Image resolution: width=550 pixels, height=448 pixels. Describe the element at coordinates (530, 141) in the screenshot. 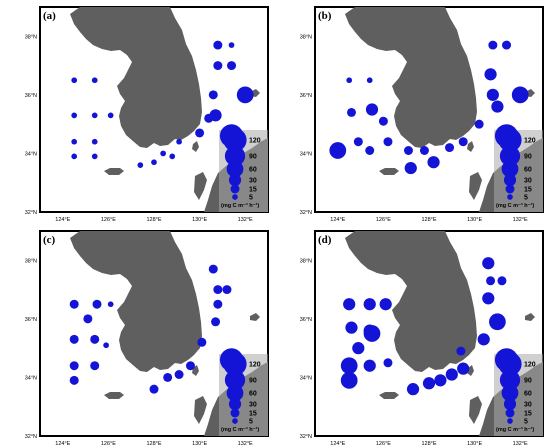

I see `legend-label: 120` at that location.